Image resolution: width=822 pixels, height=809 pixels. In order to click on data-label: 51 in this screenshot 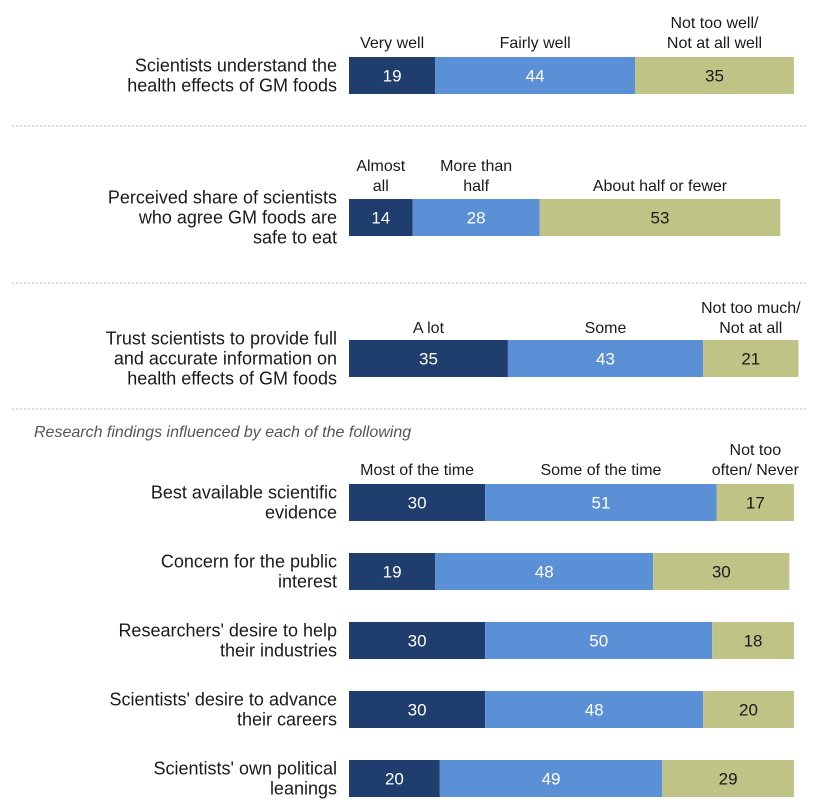, I will do `click(601, 503)`.